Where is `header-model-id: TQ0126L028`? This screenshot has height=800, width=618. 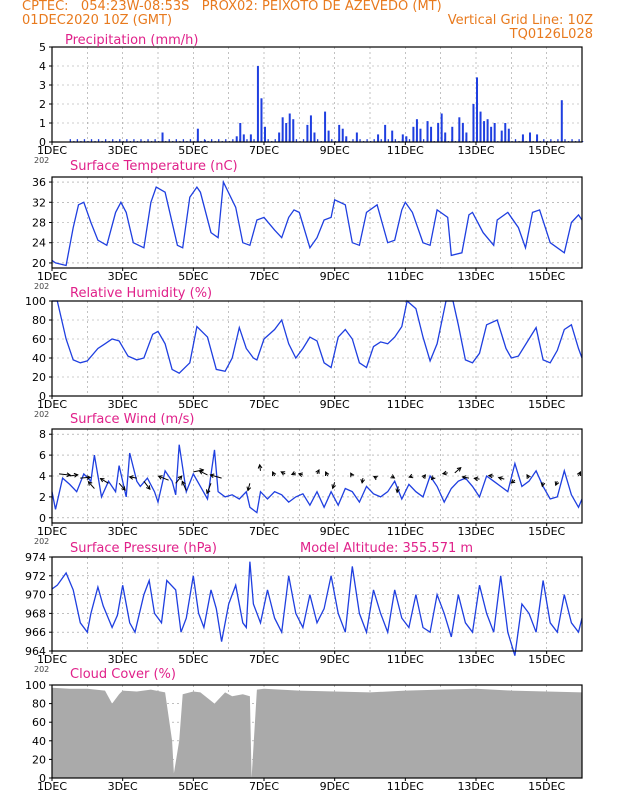 header-model-id: TQ0126L028 is located at coordinates (551, 34).